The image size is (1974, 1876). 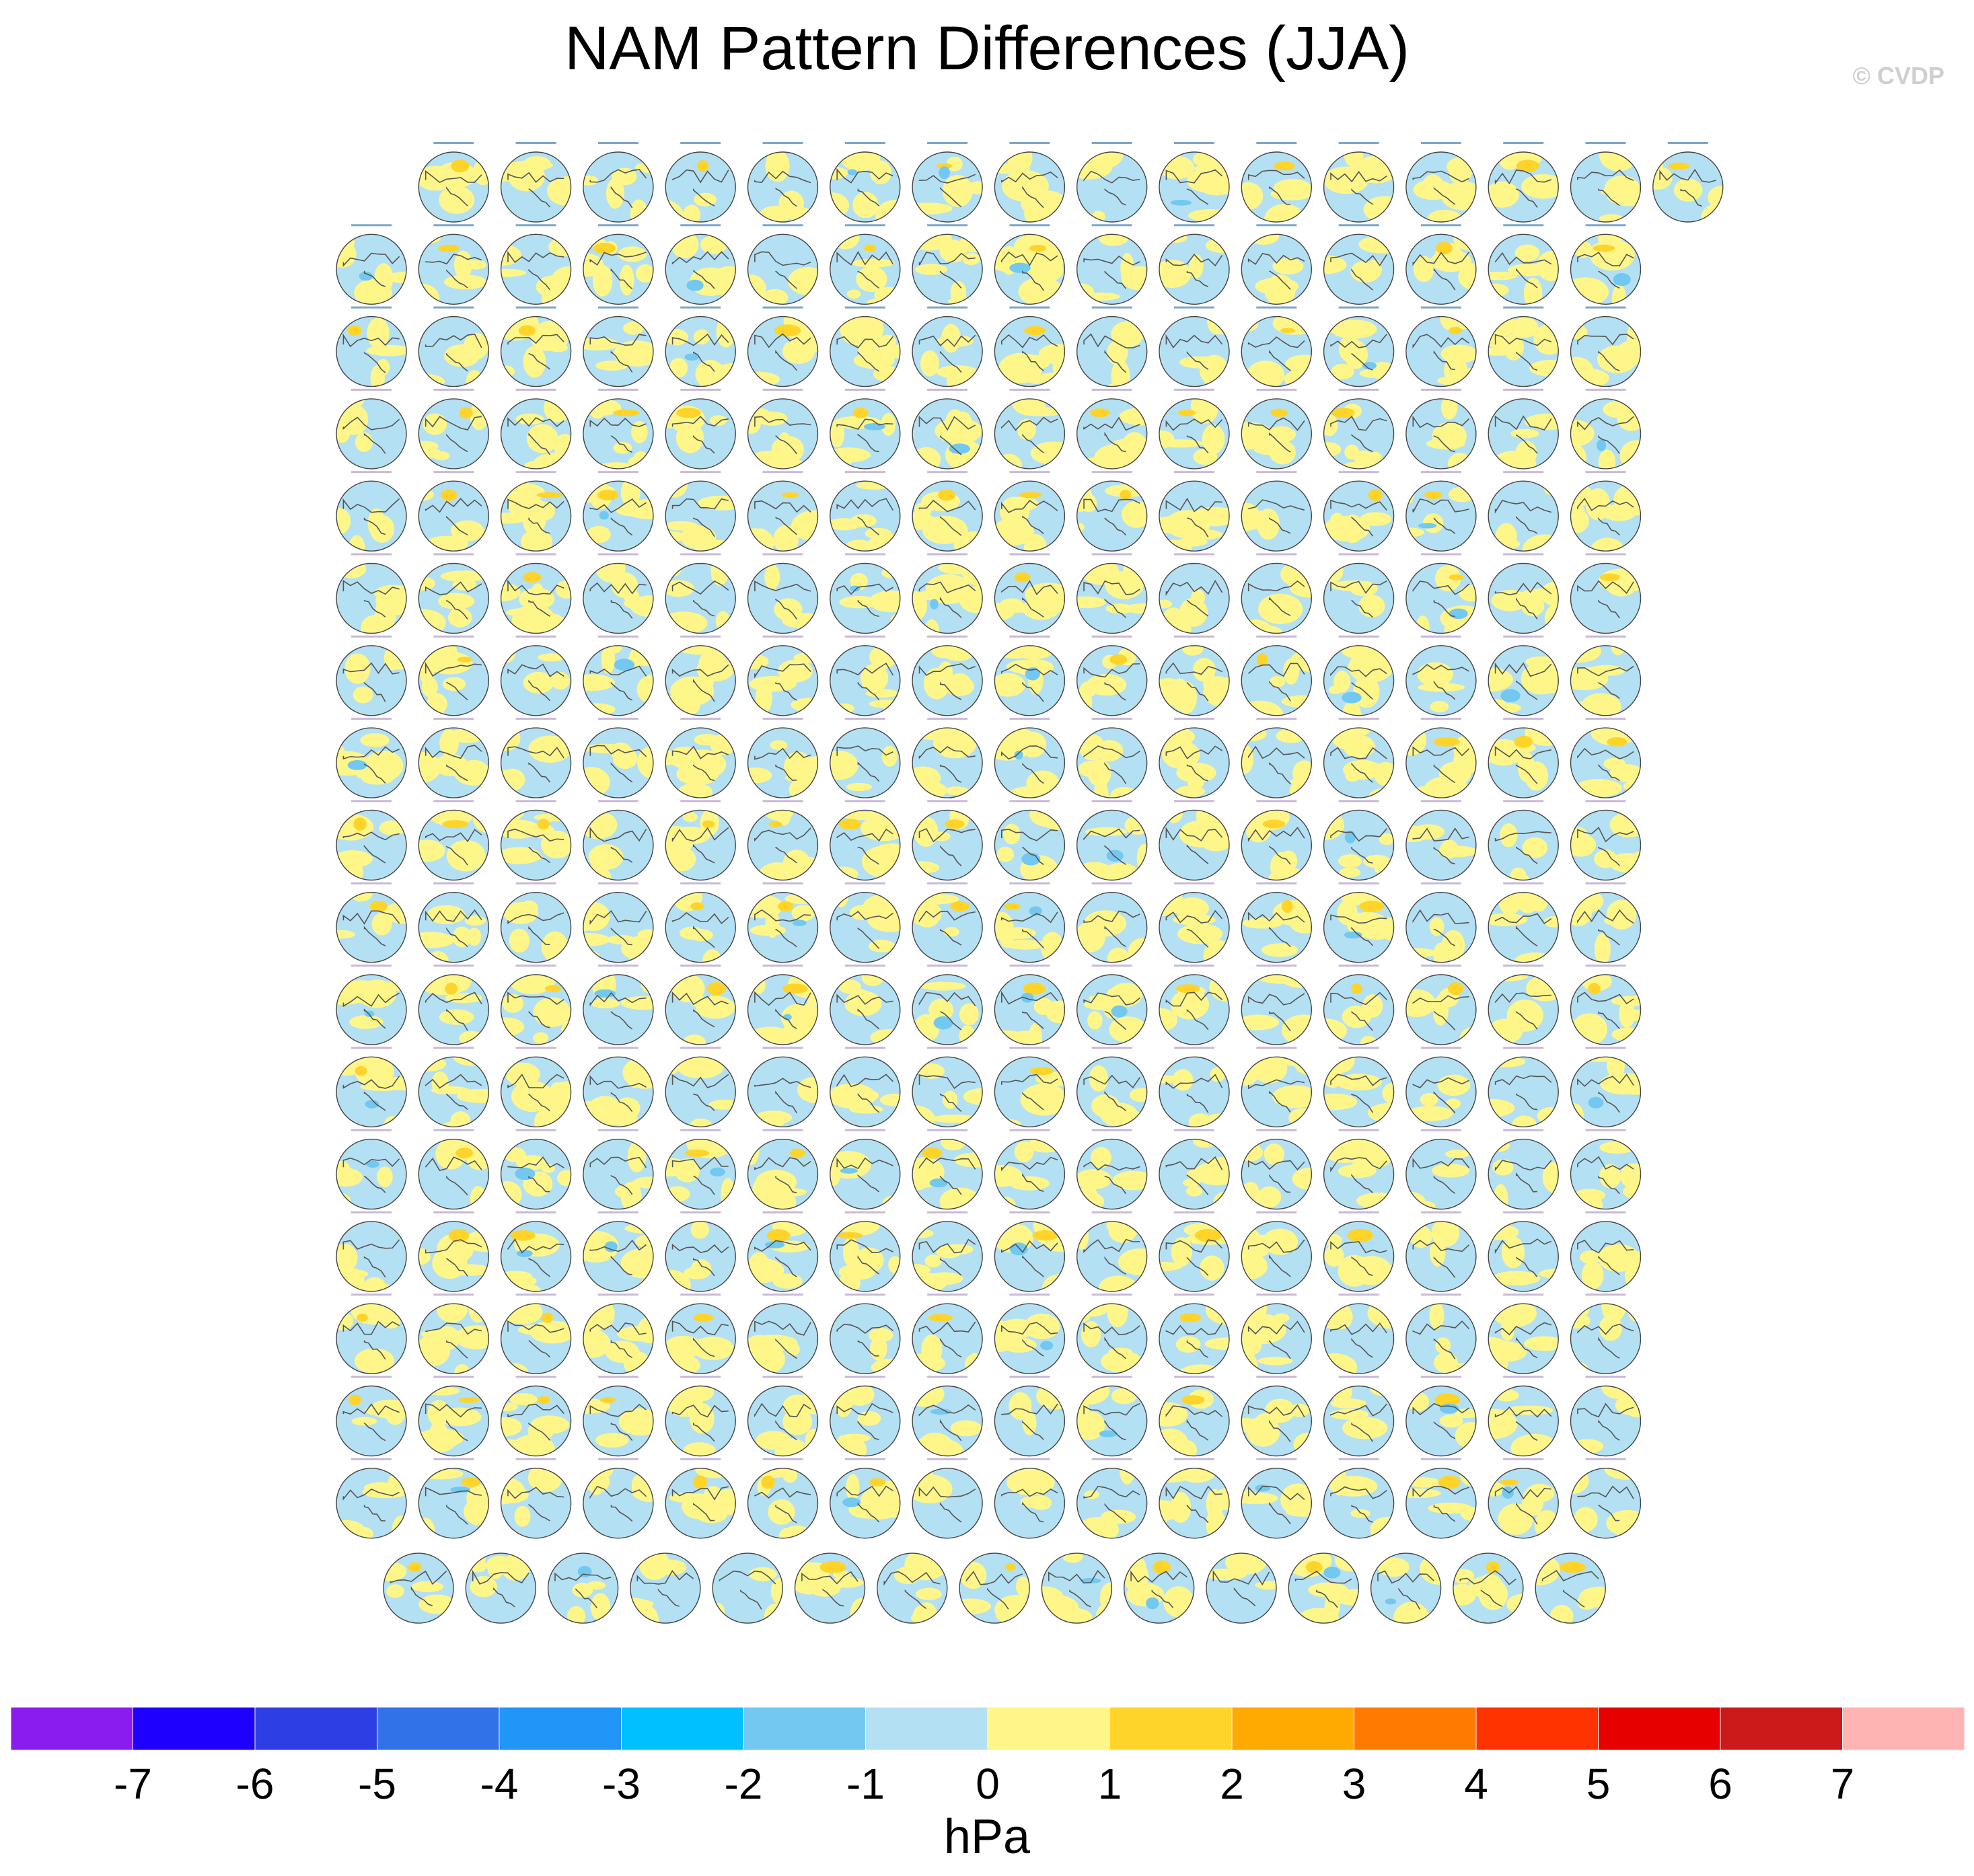 What do you see at coordinates (988, 1758) in the screenshot?
I see `colorbar: -7 -6 -5 -4 -3 -2 -1 0 1 2 3 4 5 6 7` at bounding box center [988, 1758].